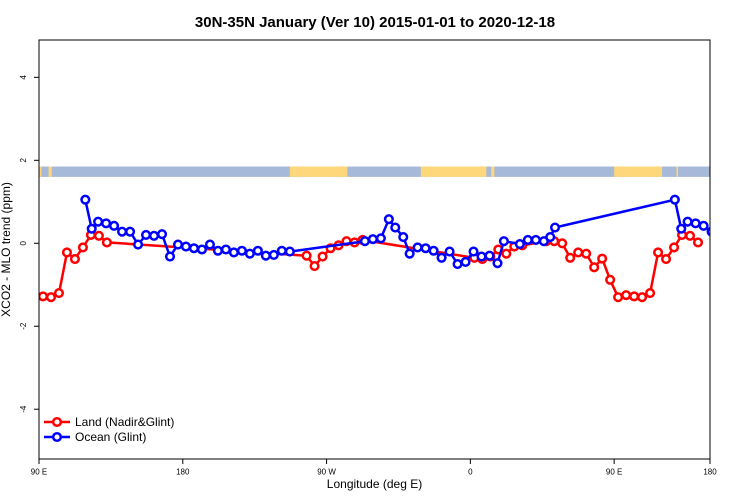  Describe the element at coordinates (29, 244) in the screenshot. I see `y-axis: -4 -2 0 2 4` at that location.